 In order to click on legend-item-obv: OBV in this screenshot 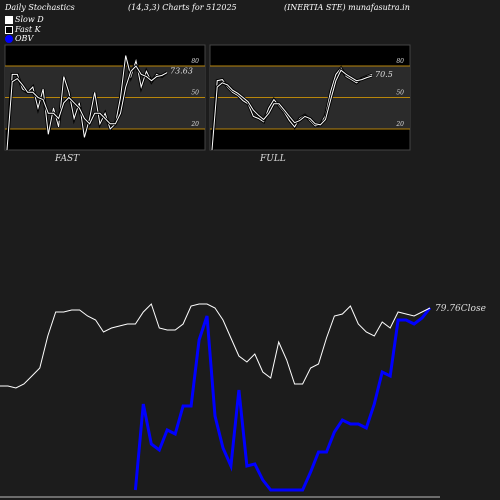, I will do `click(19, 38)`.